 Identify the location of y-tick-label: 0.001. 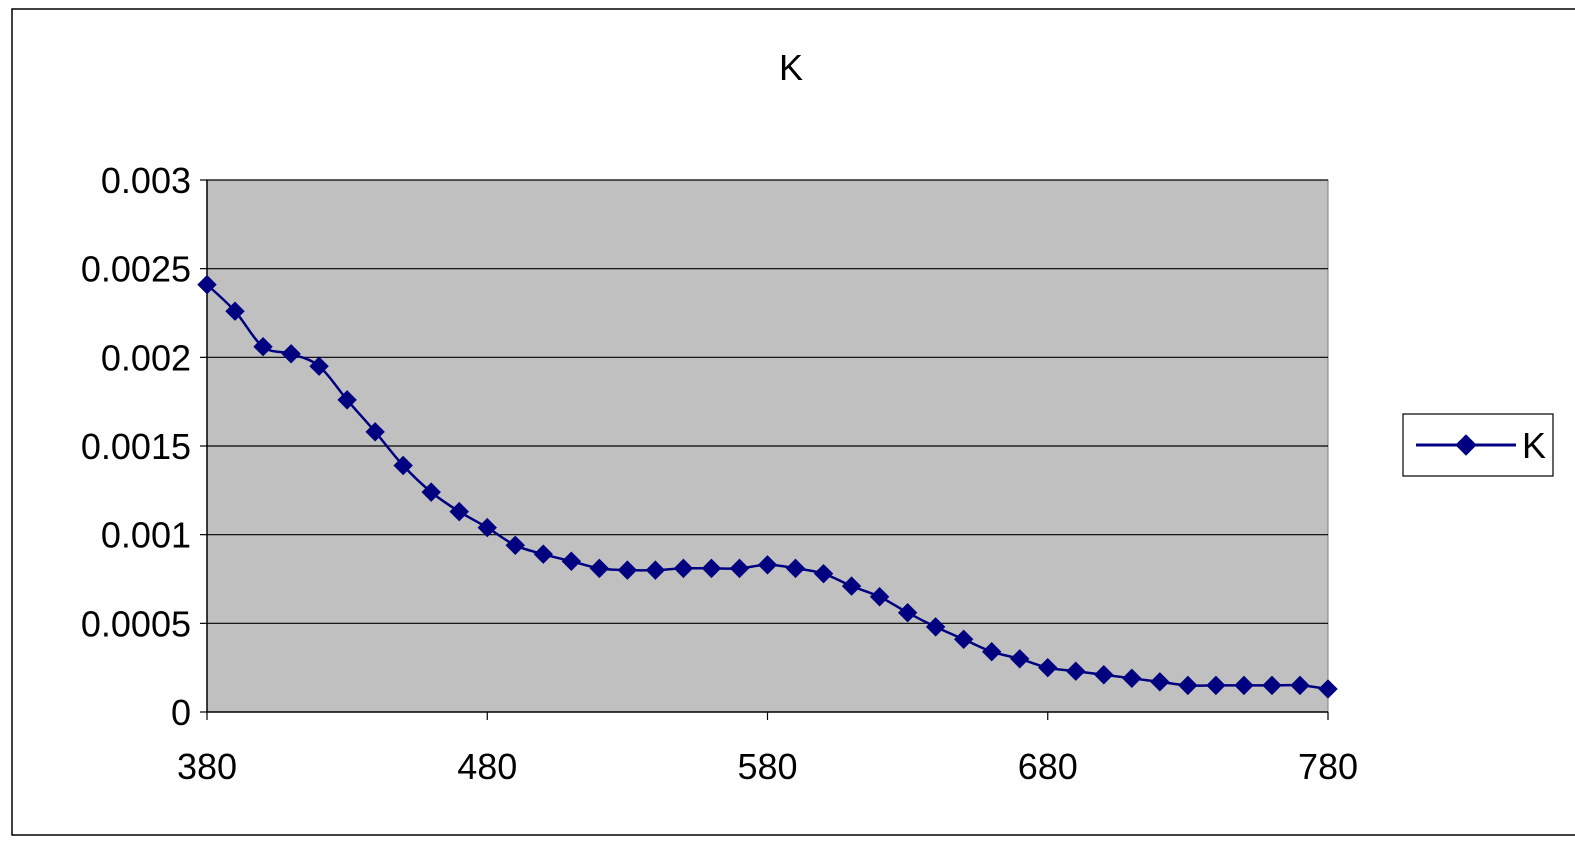
(146, 535).